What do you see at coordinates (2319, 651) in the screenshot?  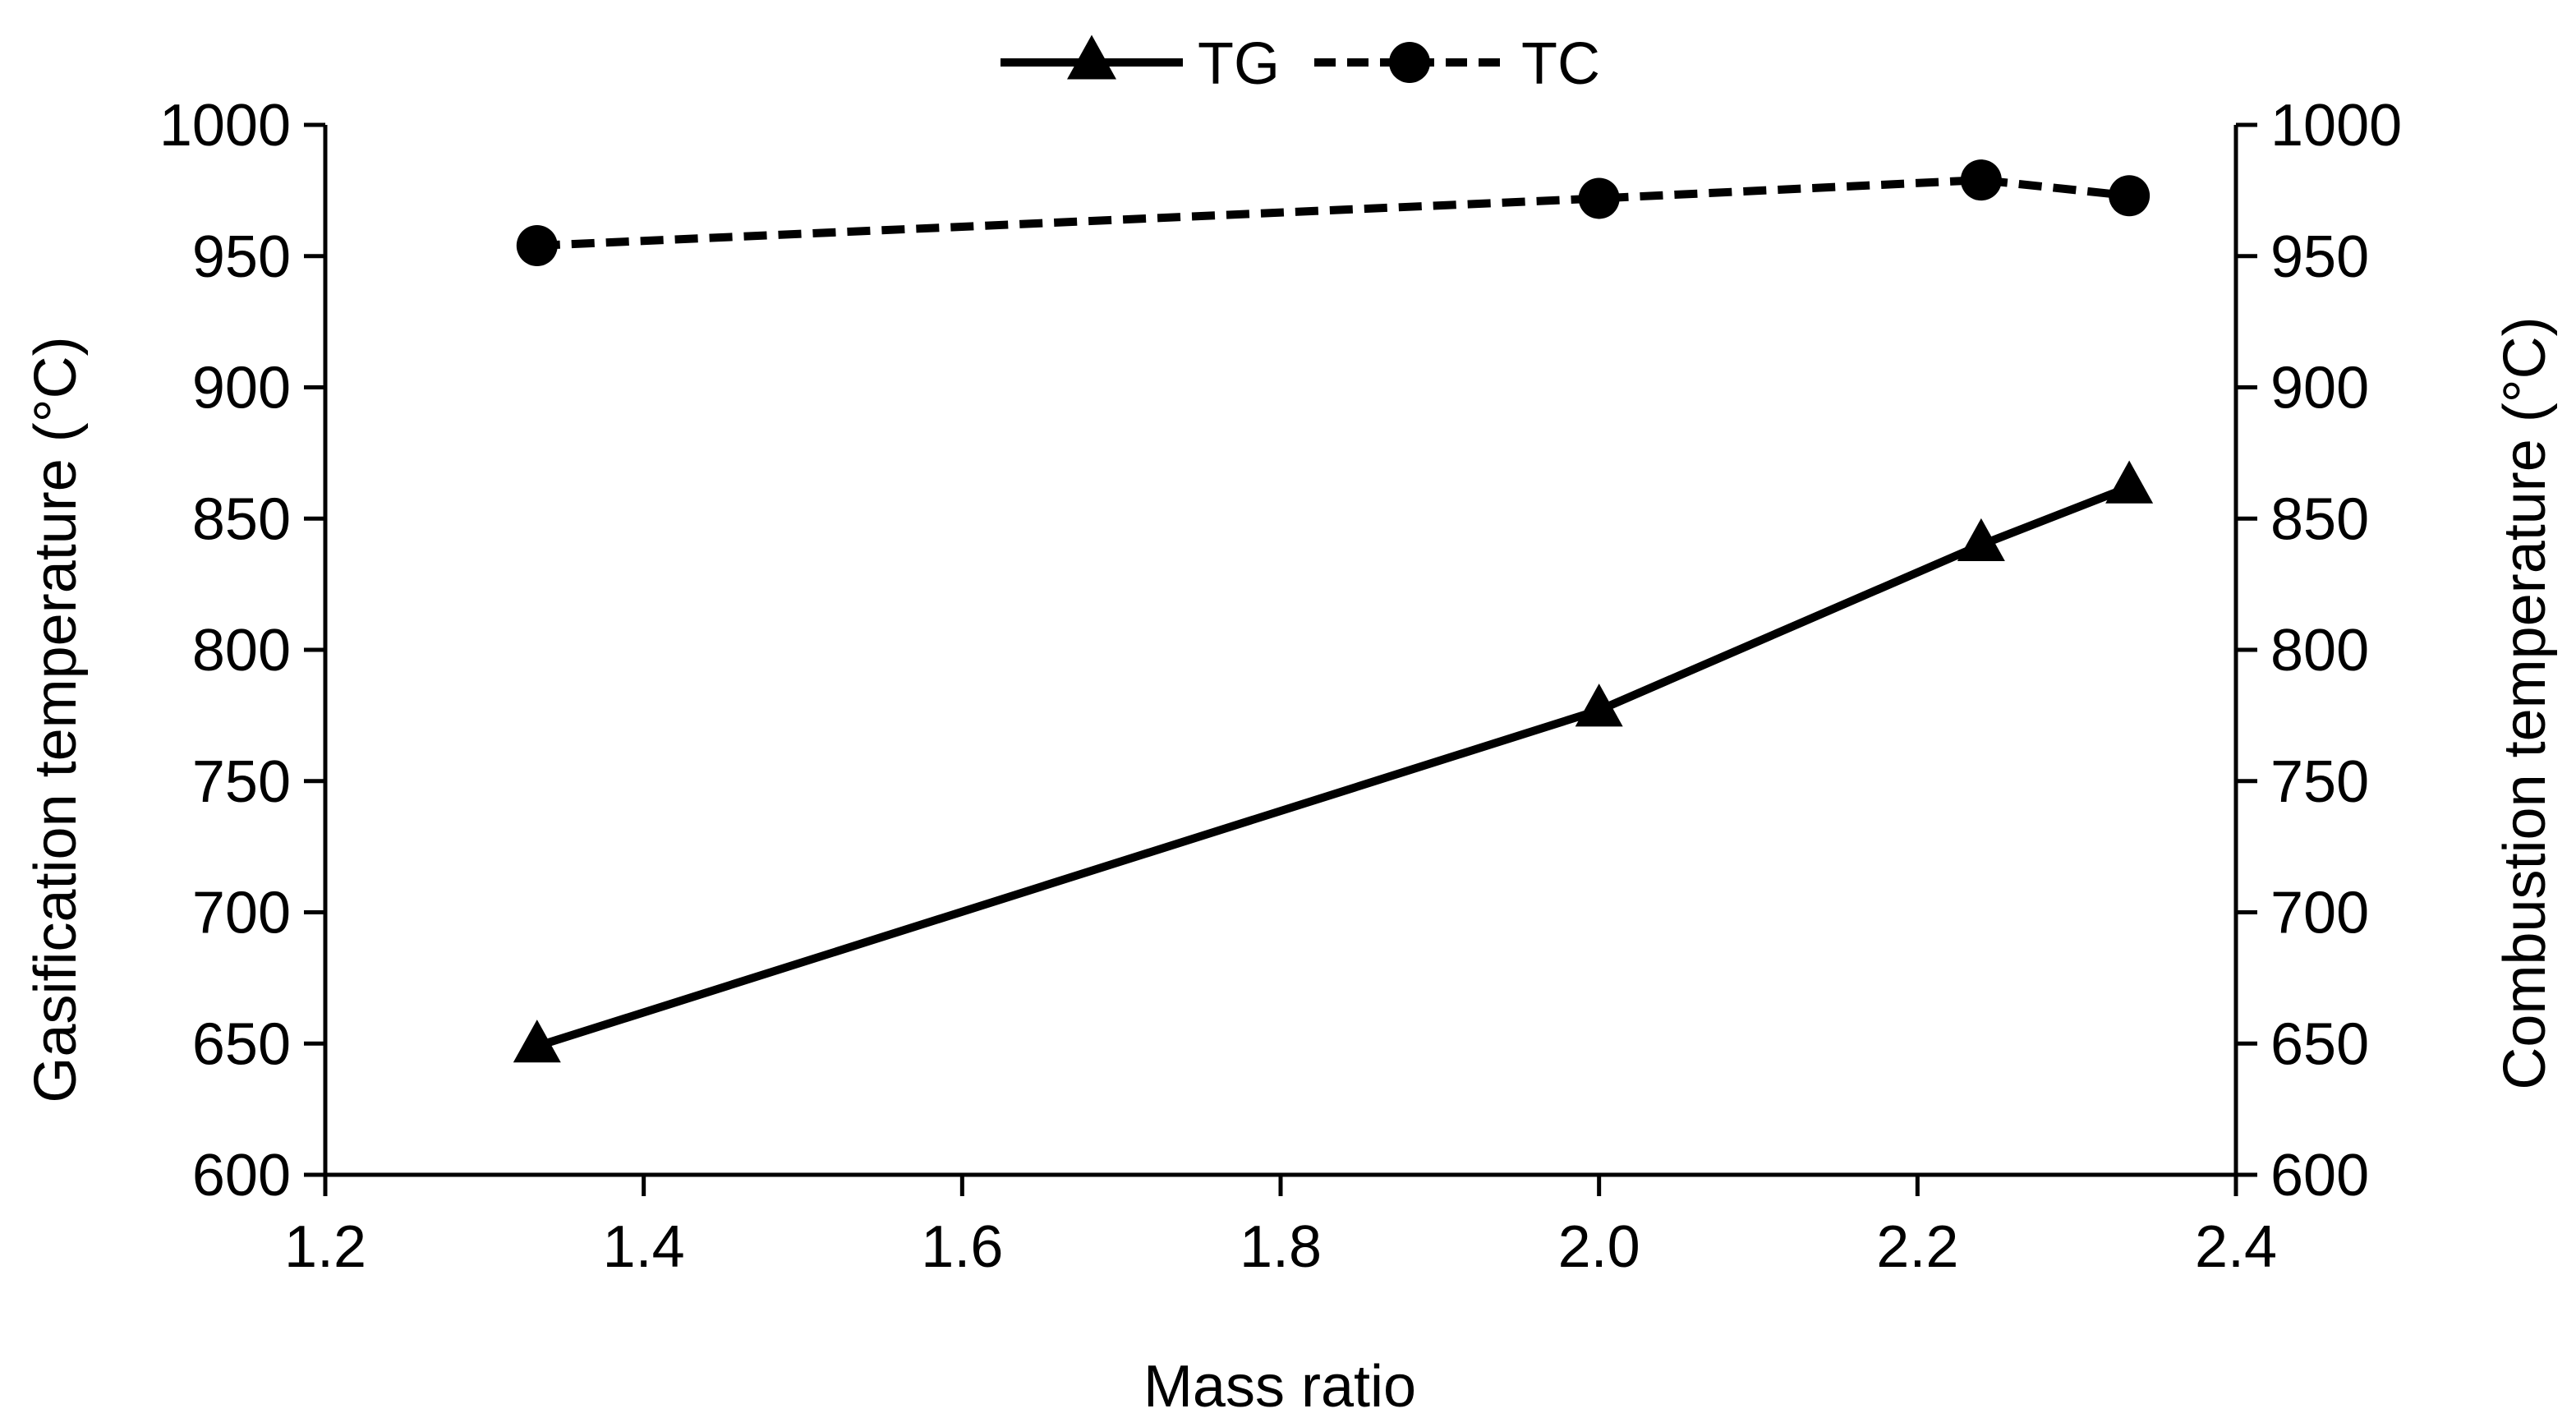 I see `y2-tick-label: 800` at bounding box center [2319, 651].